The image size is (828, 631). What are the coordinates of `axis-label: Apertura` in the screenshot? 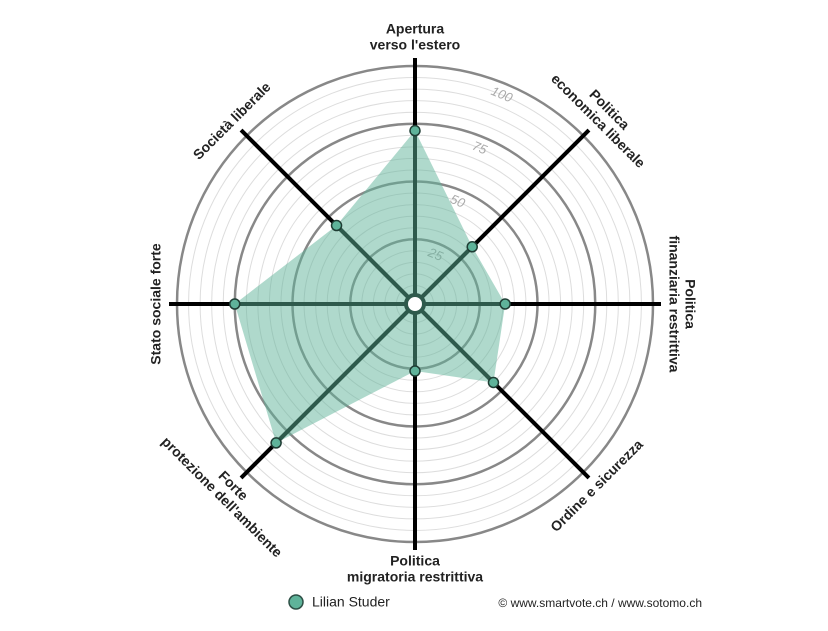 It's located at (415, 29).